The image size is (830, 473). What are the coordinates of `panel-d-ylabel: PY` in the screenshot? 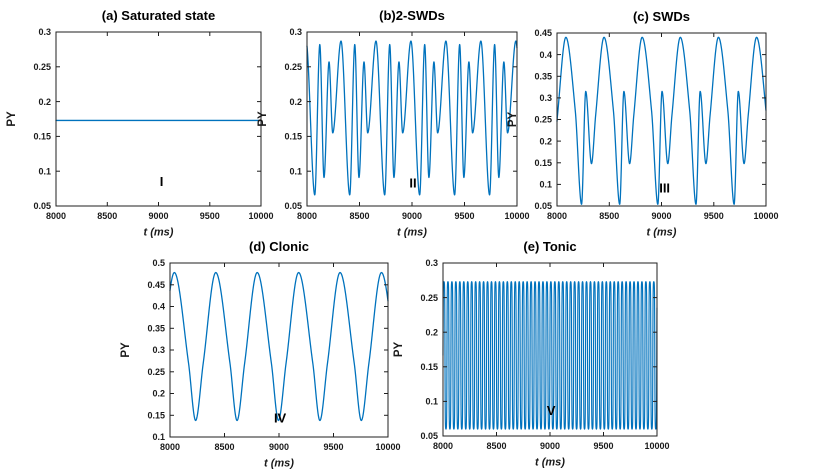 It's located at (126, 350).